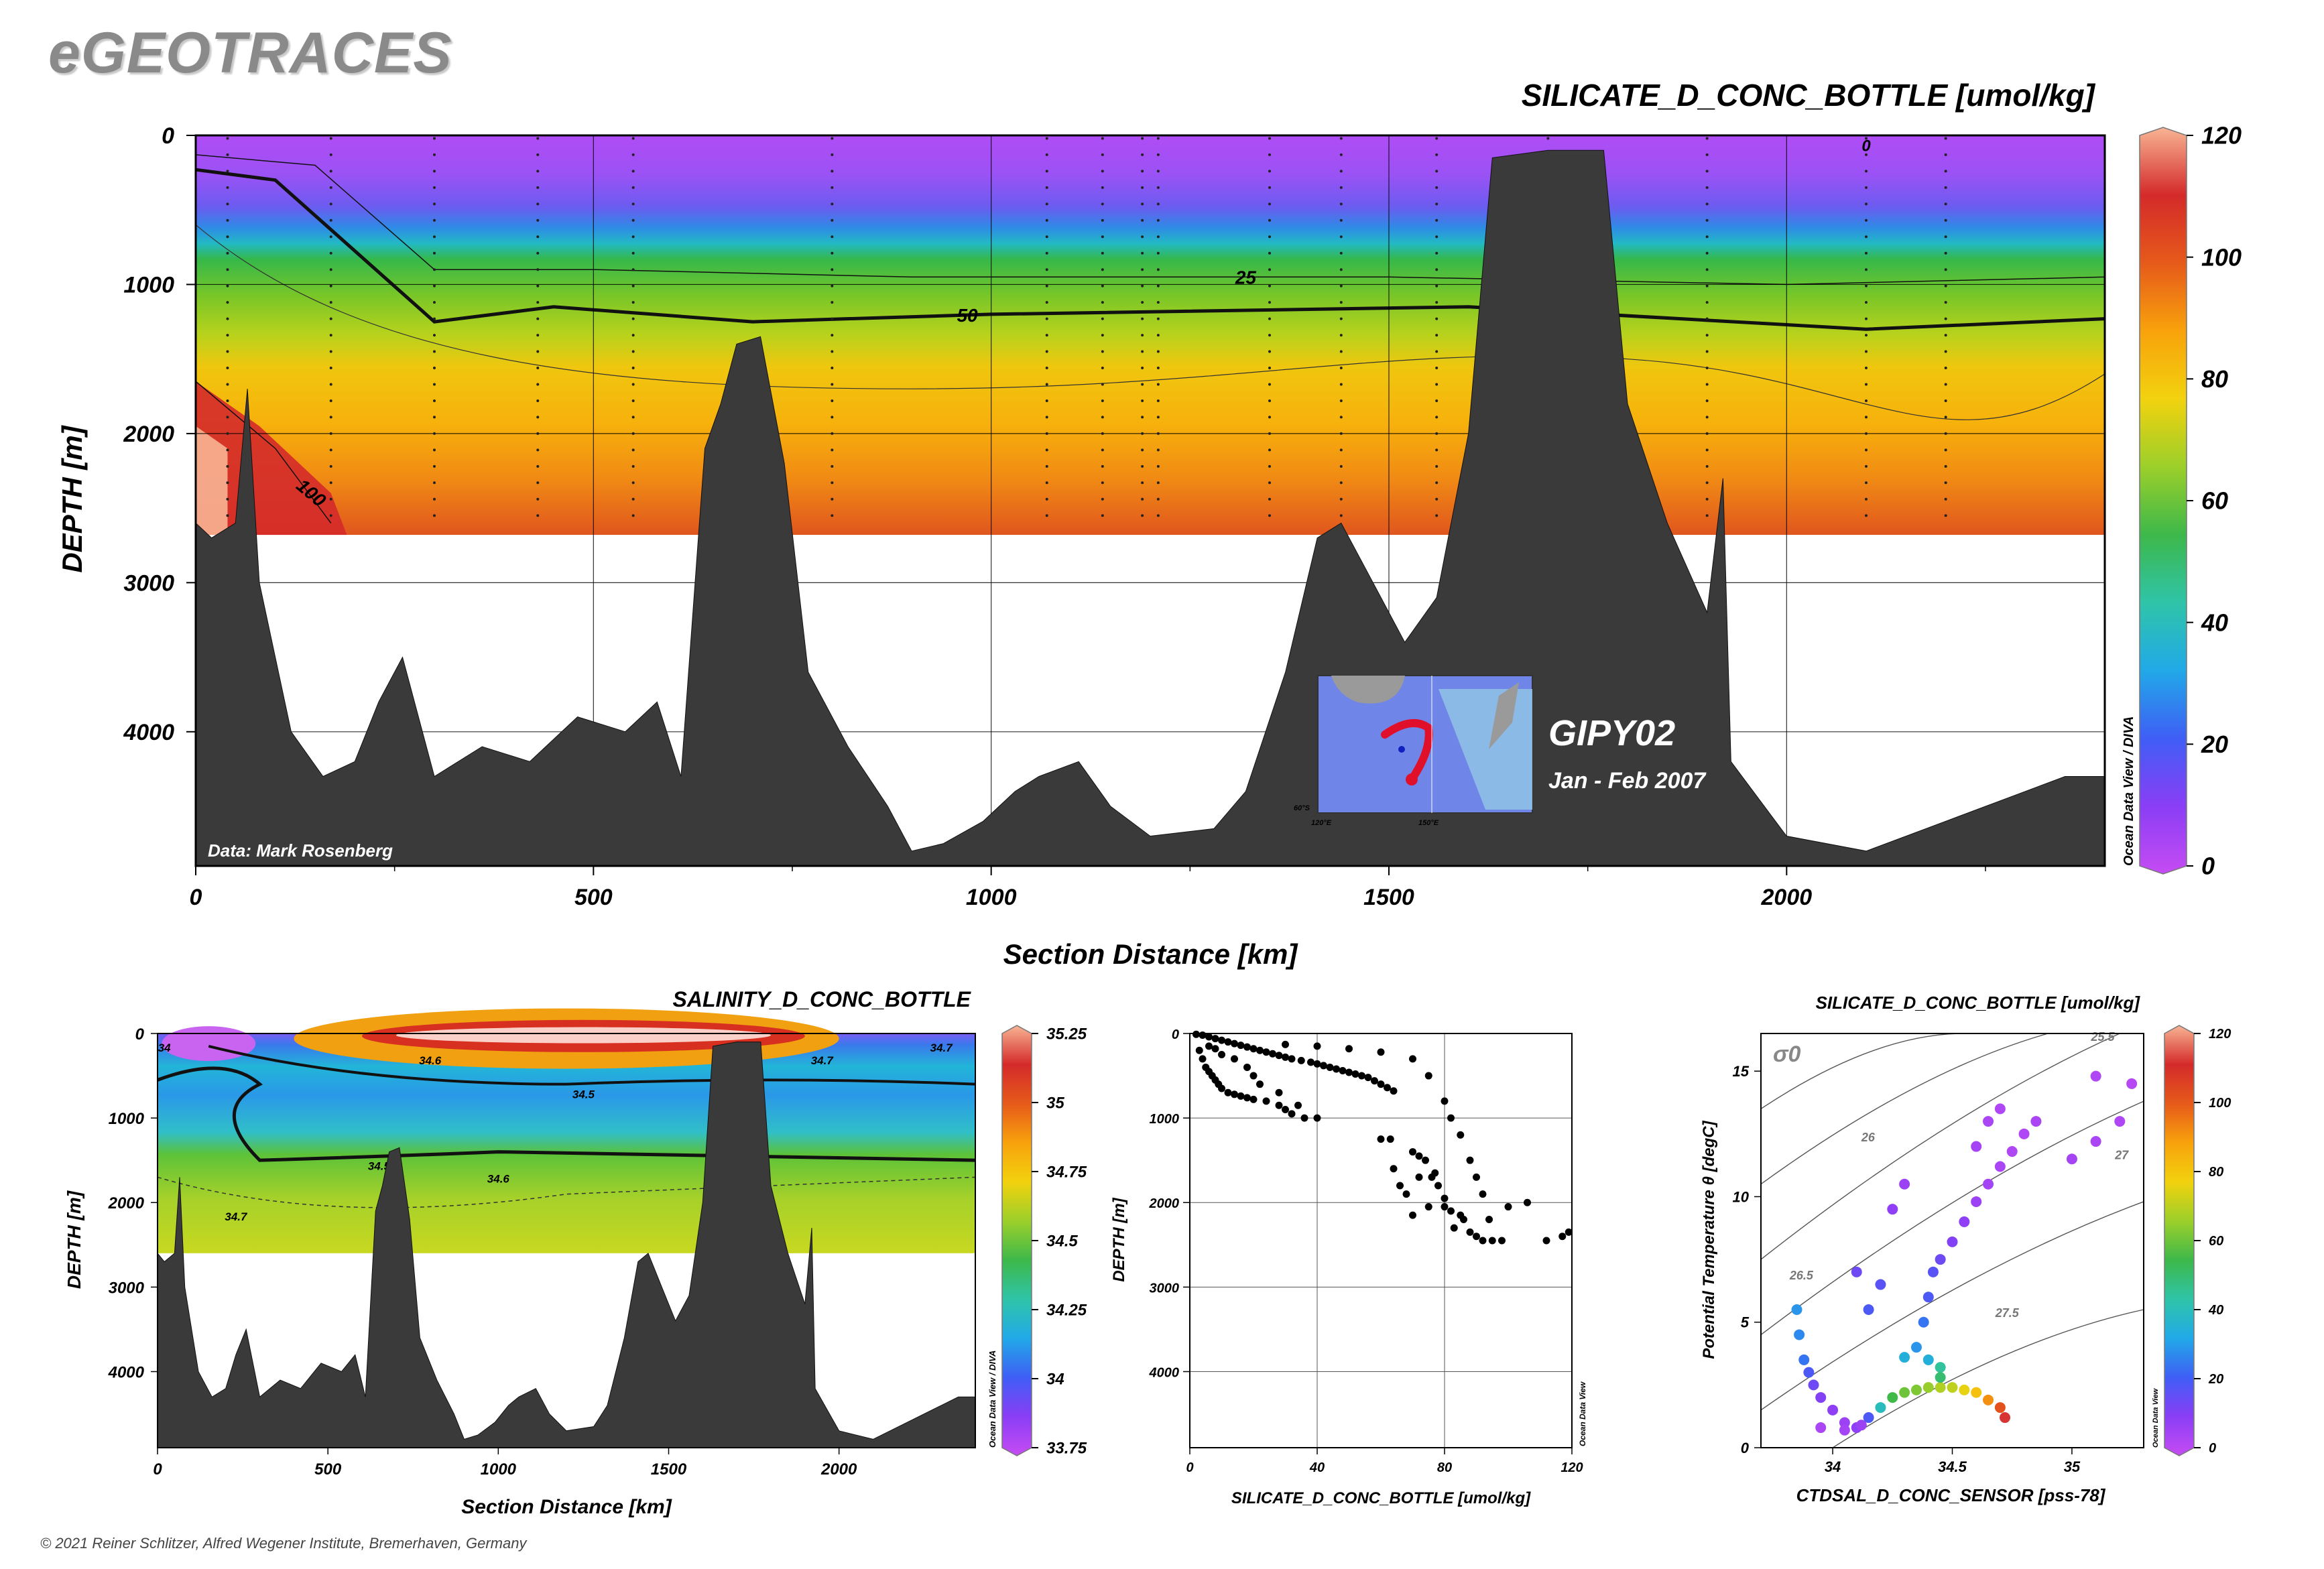  I want to click on salinity-field, so click(566, 1143).